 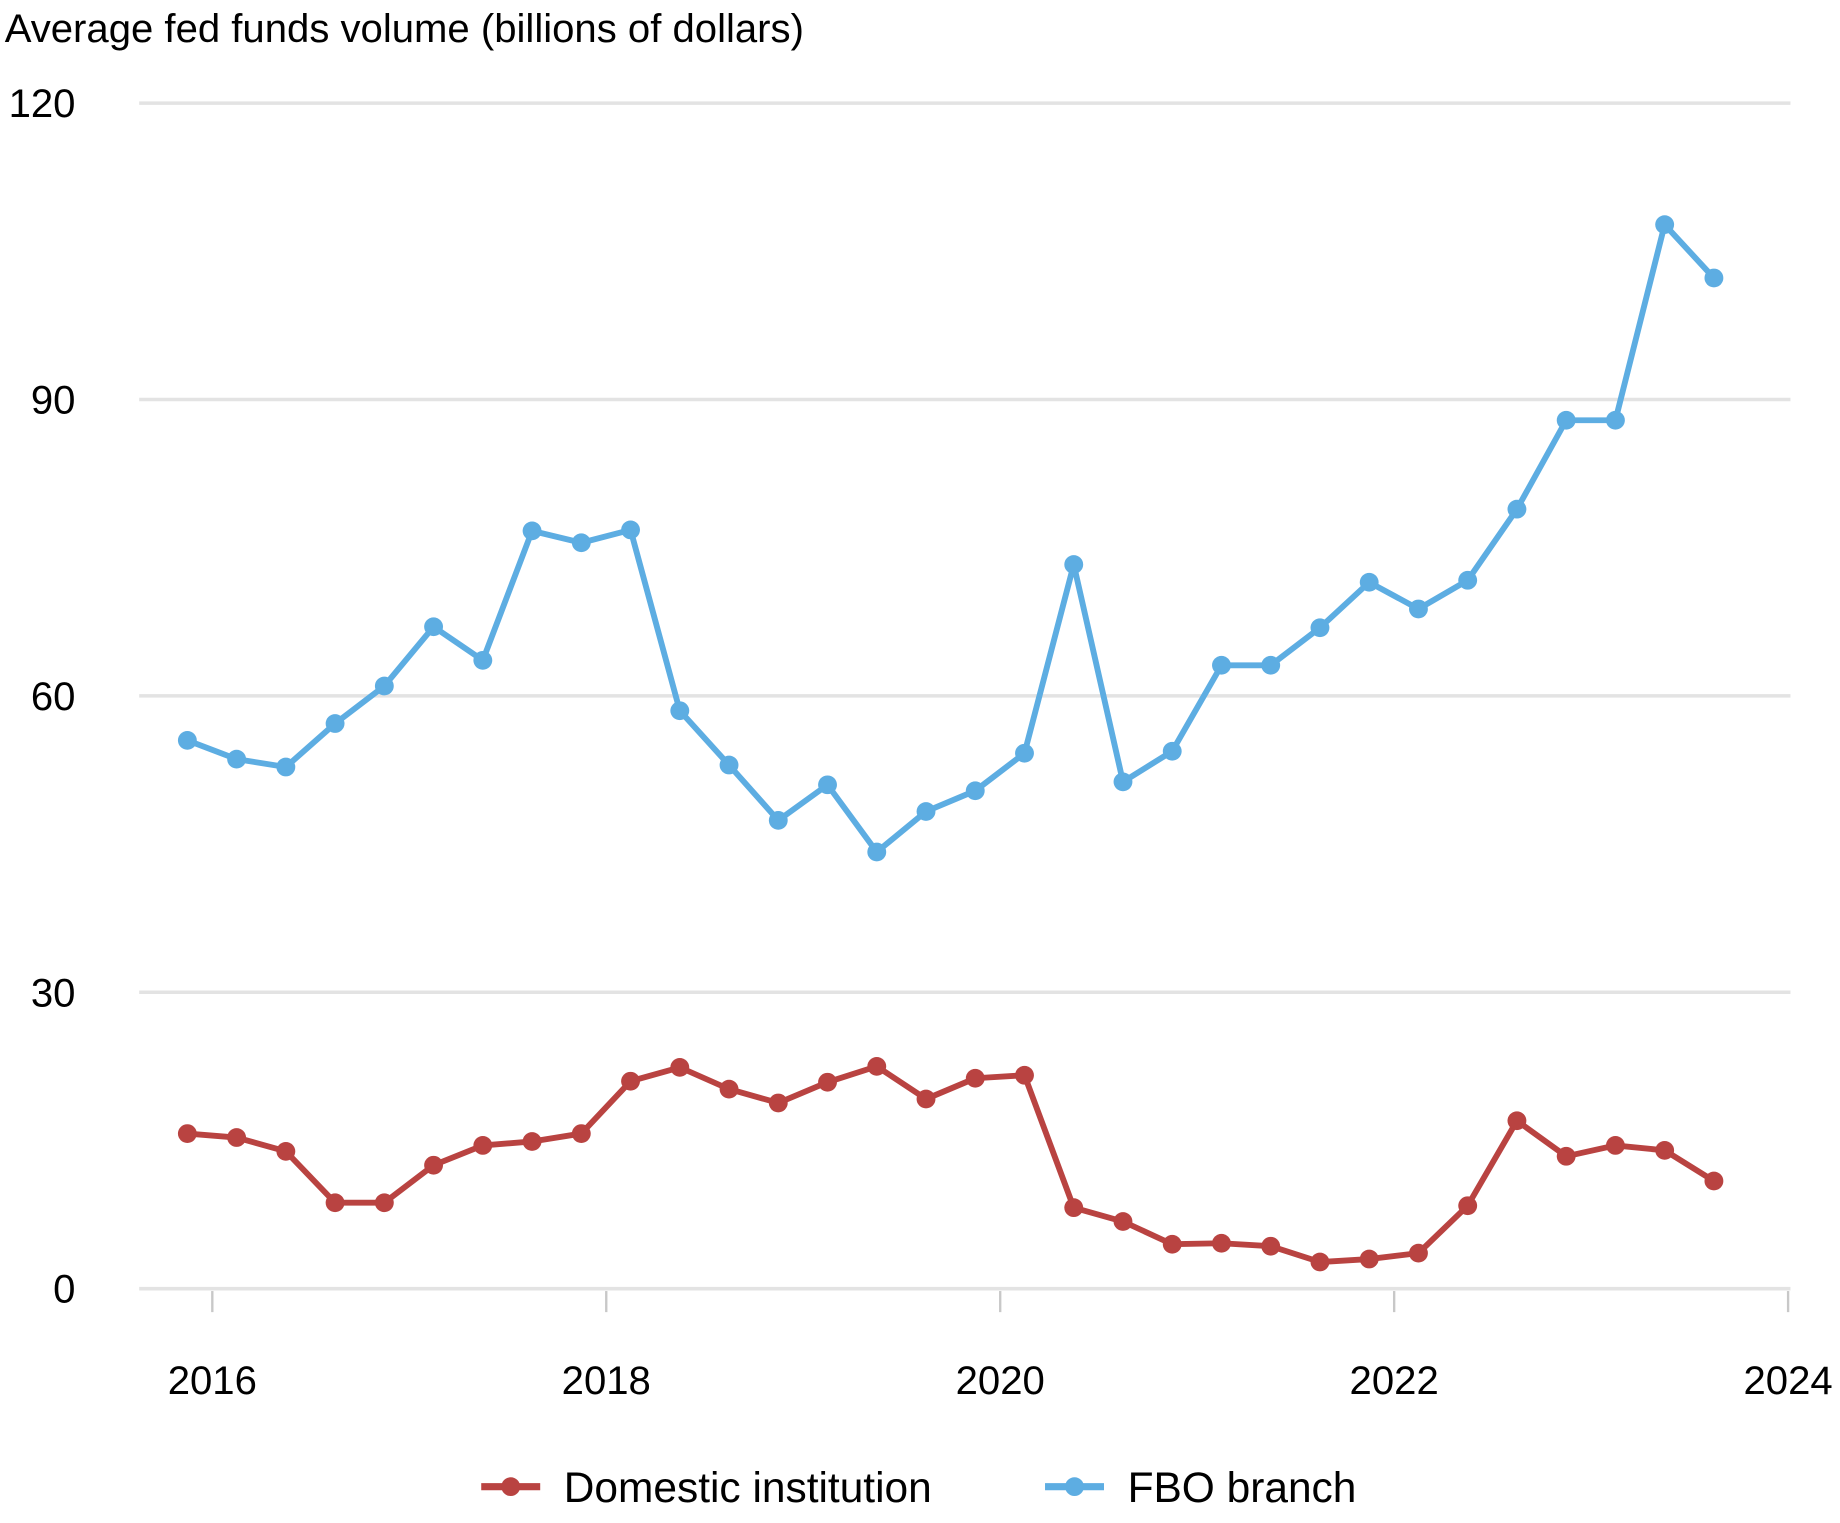 What do you see at coordinates (606, 1381) in the screenshot?
I see `x-tick-label: 2018` at bounding box center [606, 1381].